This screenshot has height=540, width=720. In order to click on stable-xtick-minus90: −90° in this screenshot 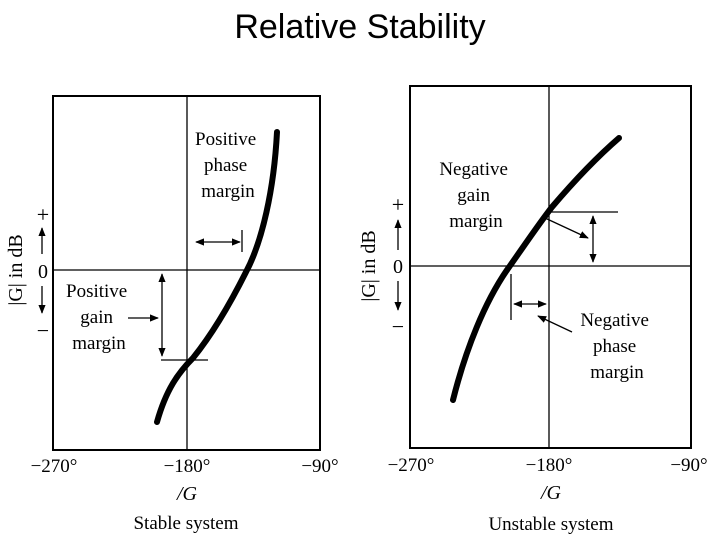, I will do `click(319, 466)`.